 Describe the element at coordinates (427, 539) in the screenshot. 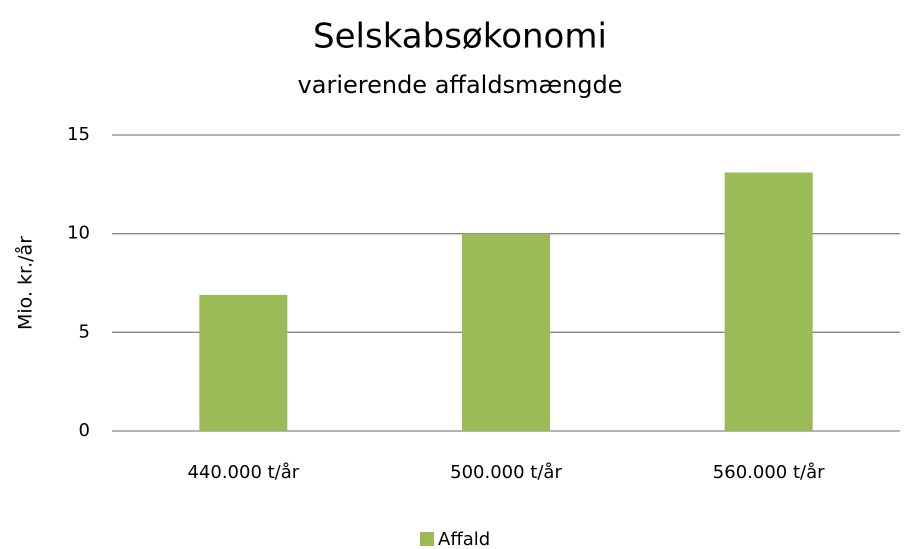

I see `legend-swatch` at that location.